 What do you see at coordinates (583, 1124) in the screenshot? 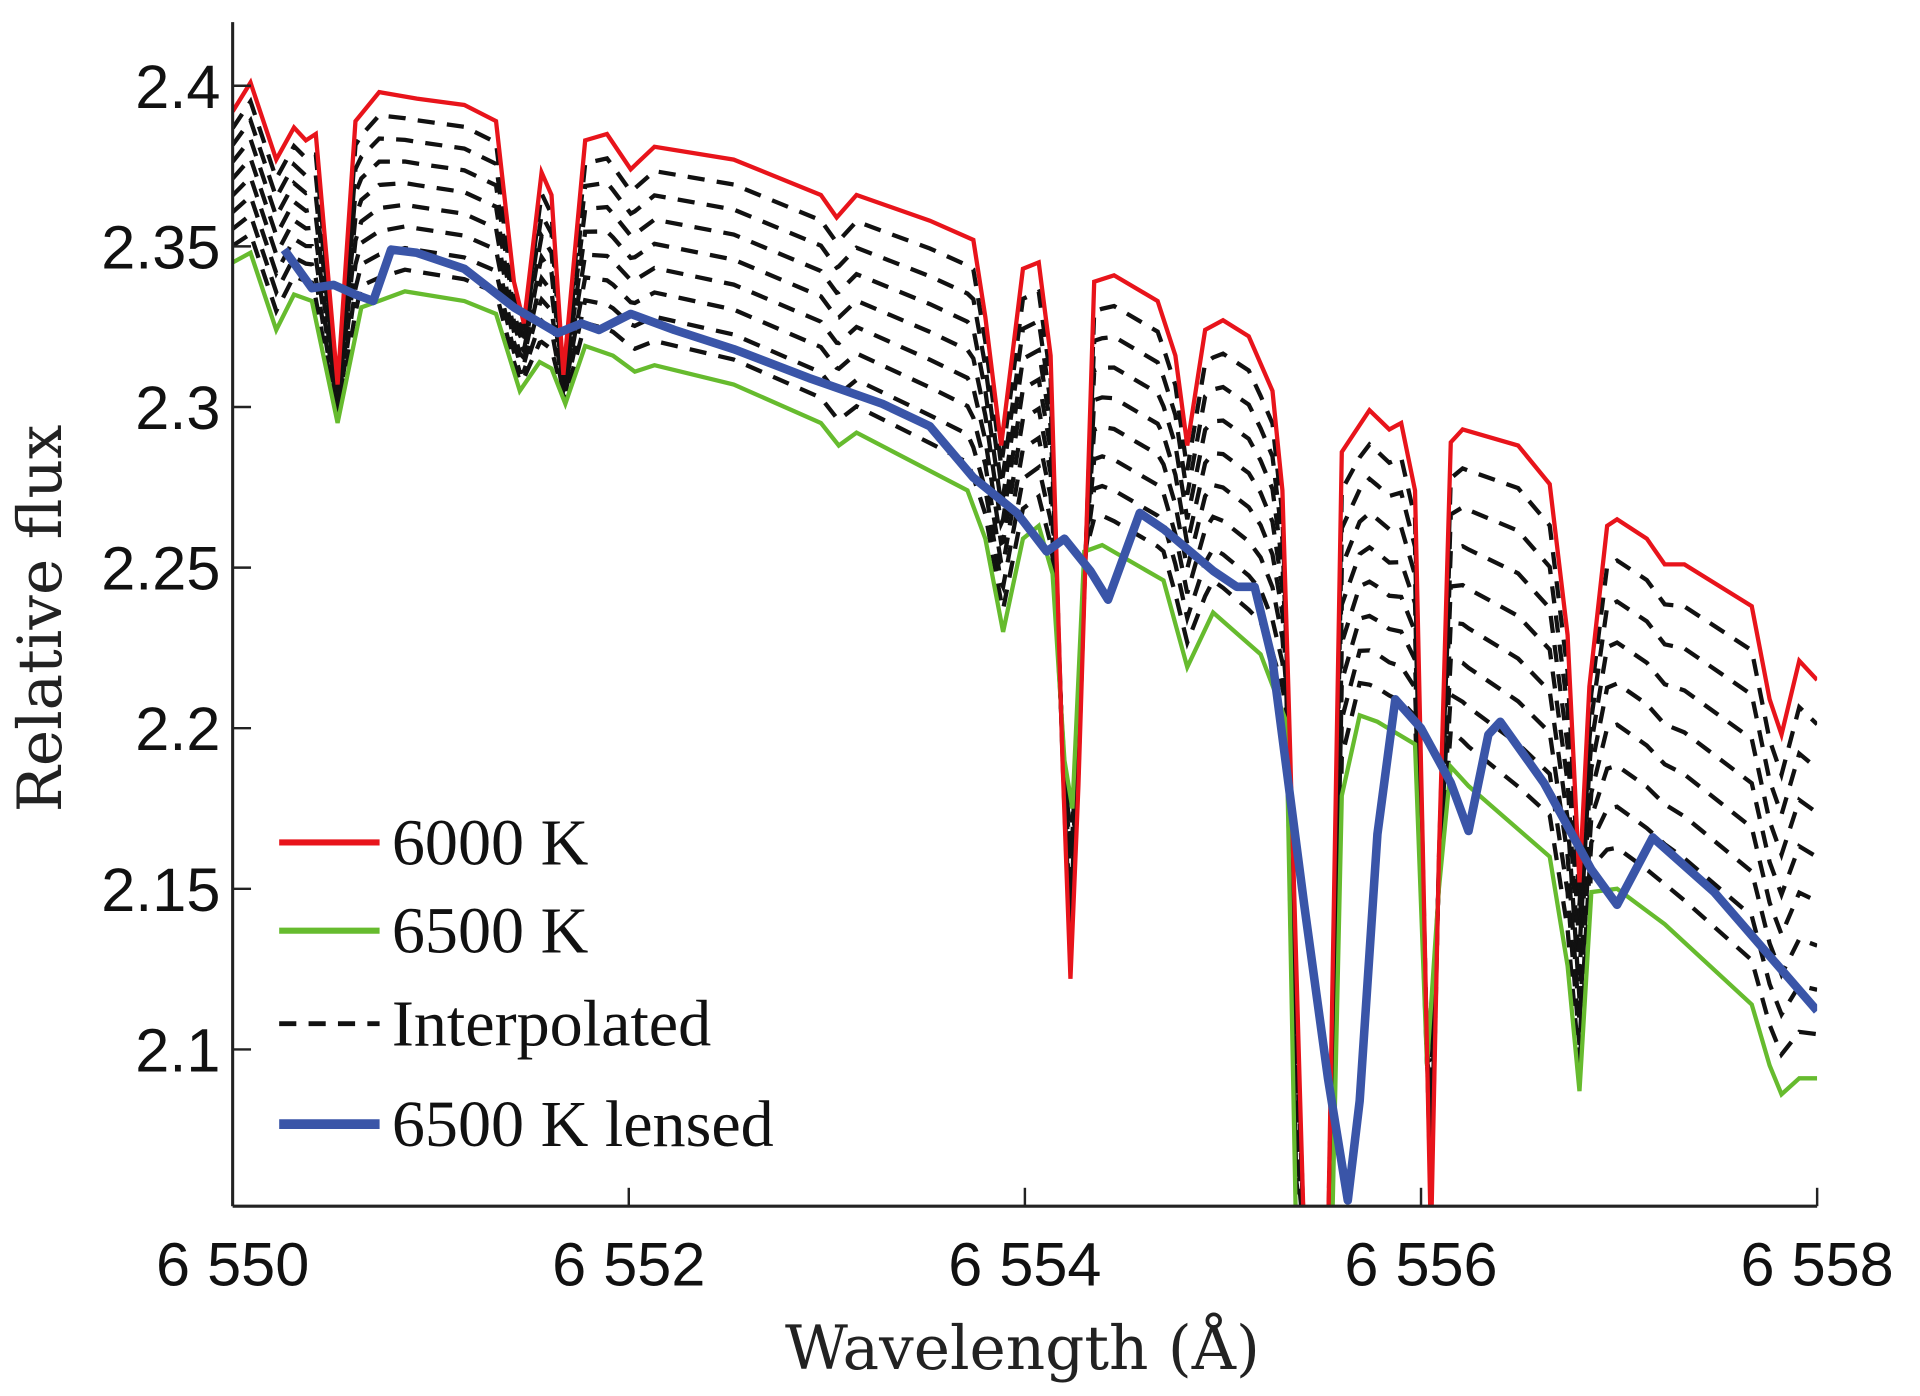
I see `legend-label-6500k-lensed: 6500 K lensed` at bounding box center [583, 1124].